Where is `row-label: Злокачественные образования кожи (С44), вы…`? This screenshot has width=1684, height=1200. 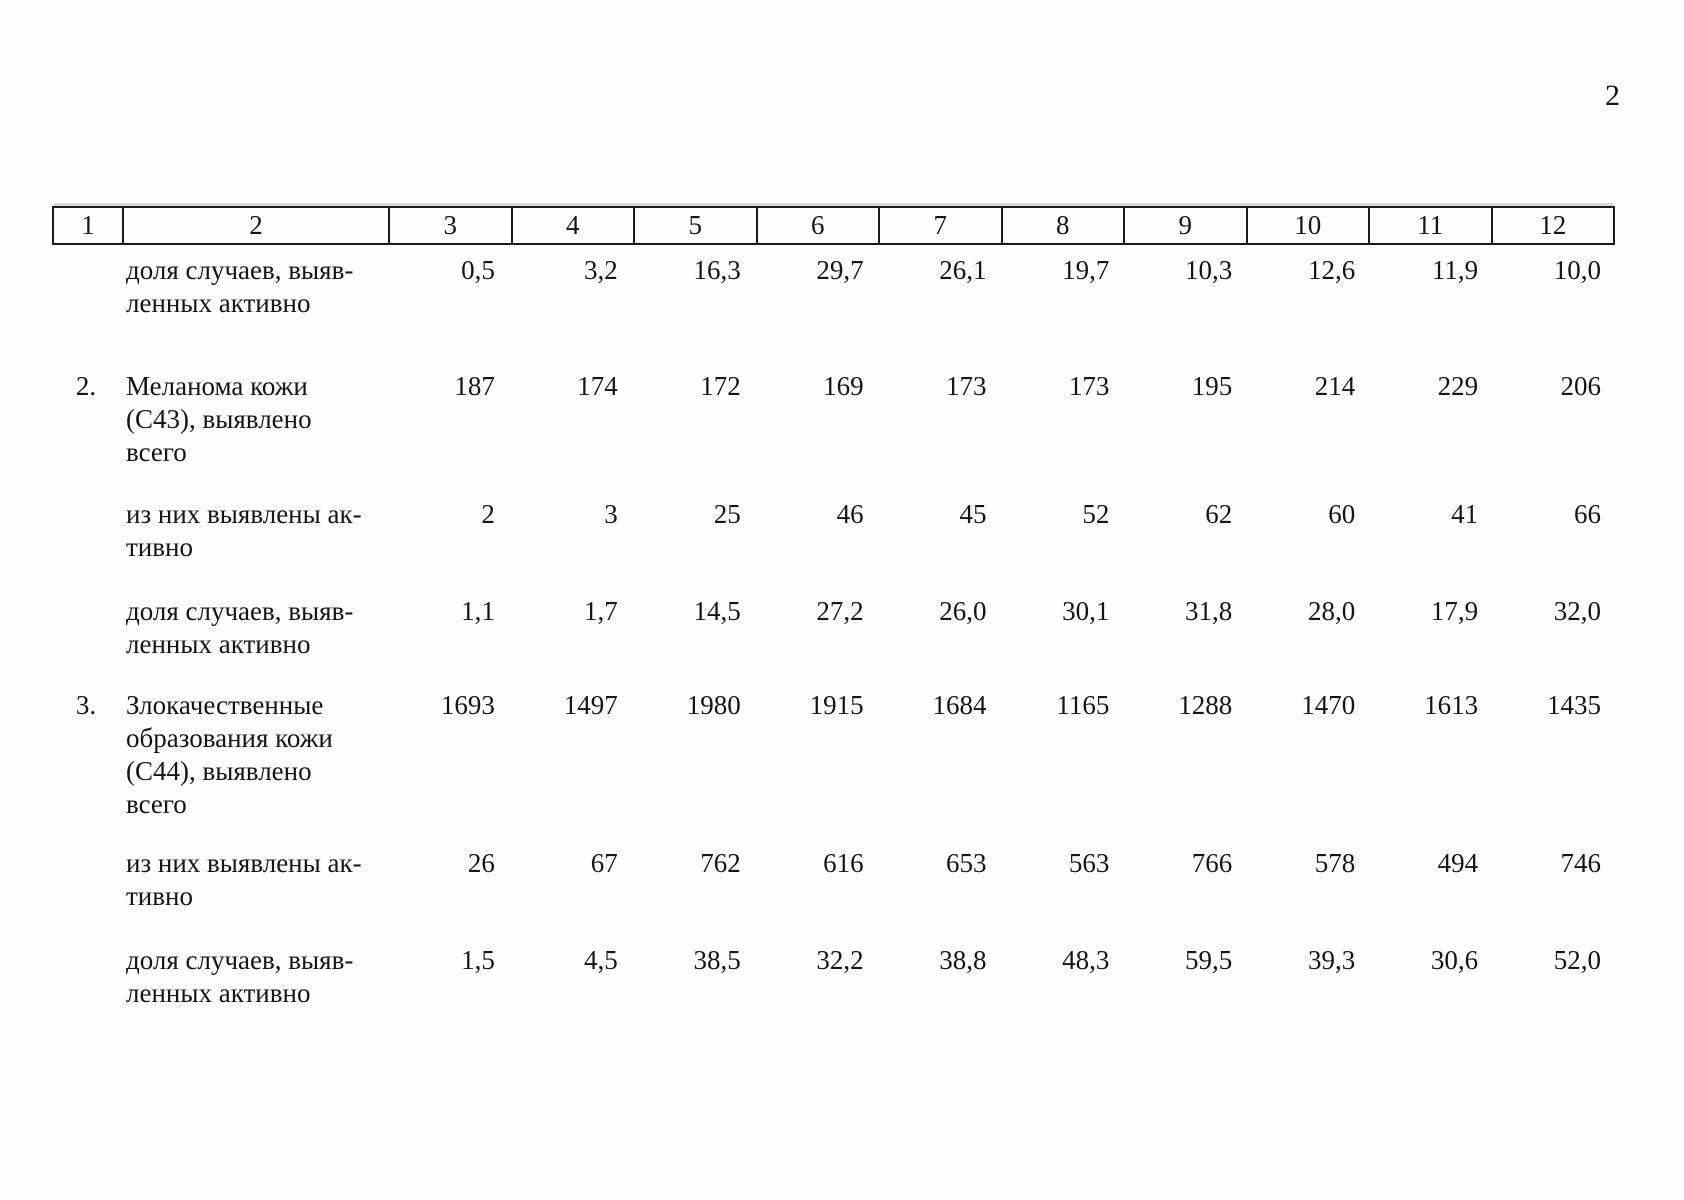 row-label: Злокачественные образования кожи (С44), вы… is located at coordinates (253, 755).